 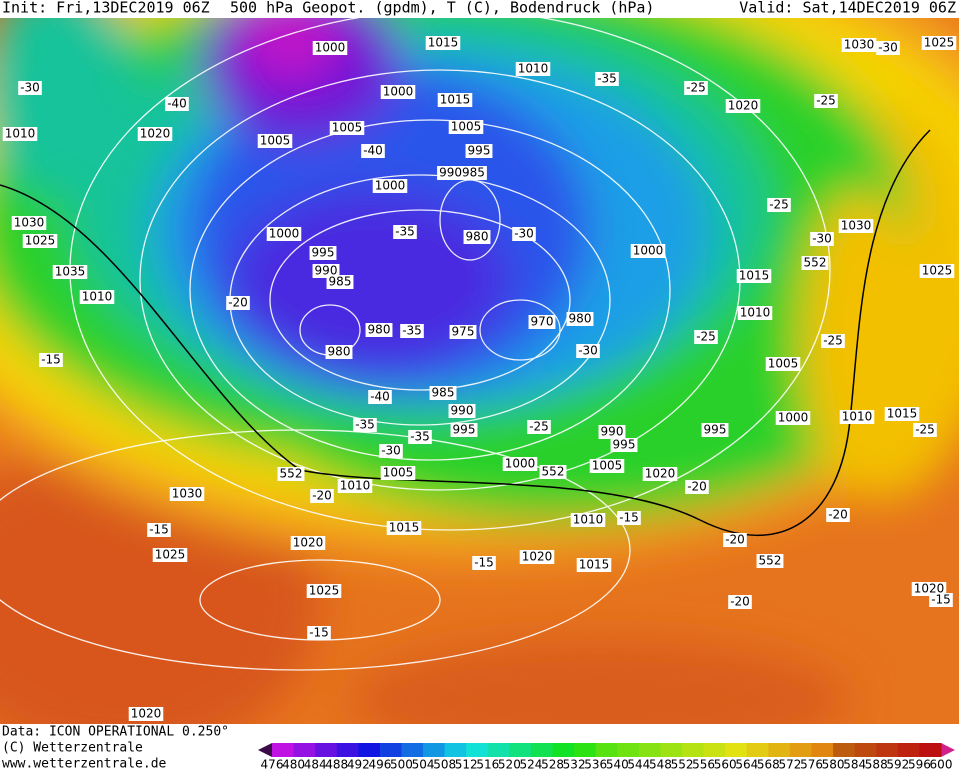 What do you see at coordinates (404, 528) in the screenshot?
I see `map-label: 1015` at bounding box center [404, 528].